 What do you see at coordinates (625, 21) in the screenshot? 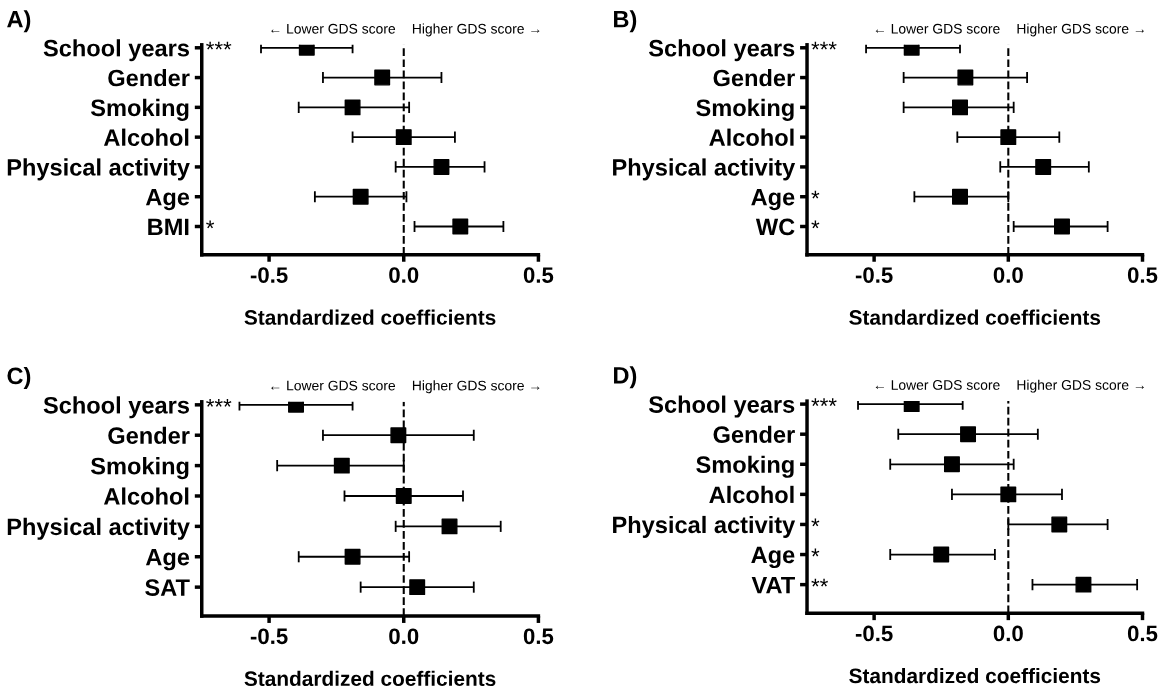
I see `chart-title: B)` at bounding box center [625, 21].